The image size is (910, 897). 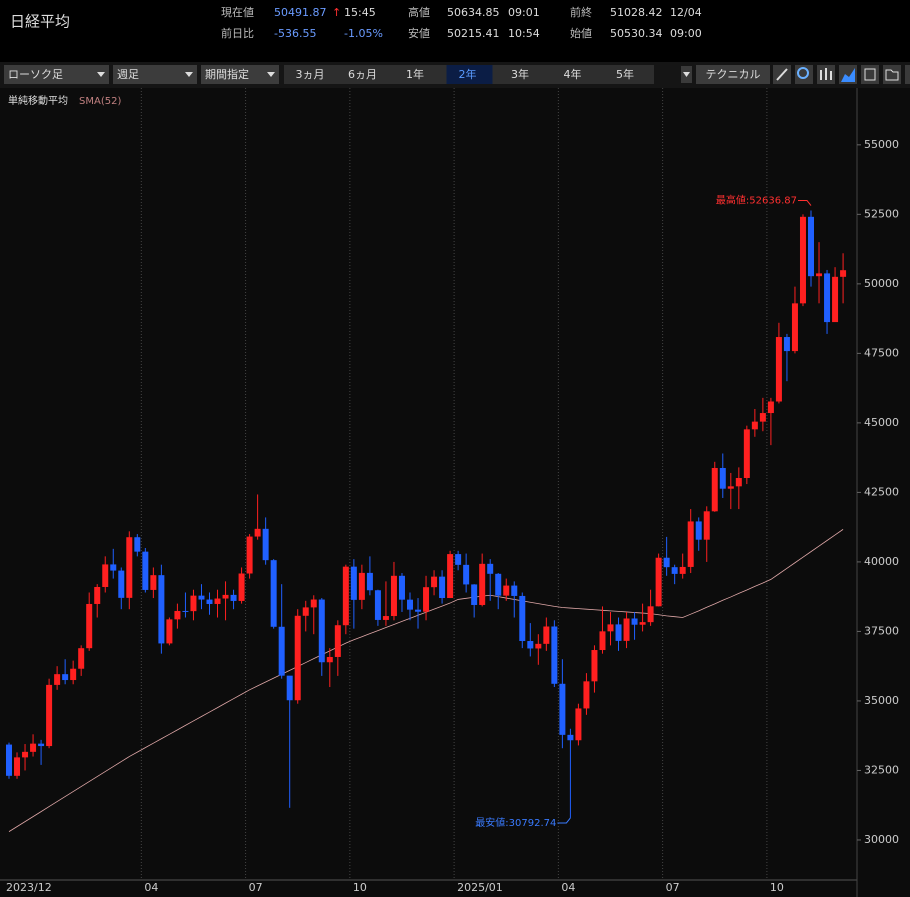 I want to click on period-button: 3ヵ月, so click(x=310, y=74).